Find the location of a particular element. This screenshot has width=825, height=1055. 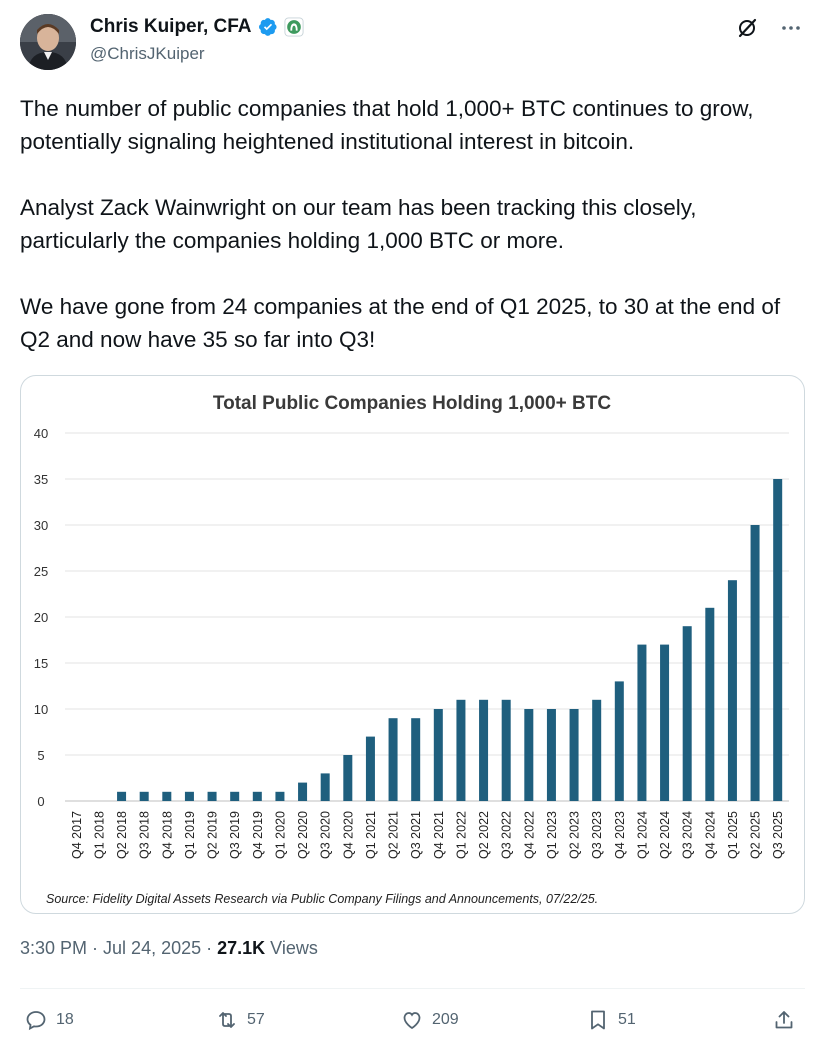

retweet-button: 57 is located at coordinates (240, 1020).